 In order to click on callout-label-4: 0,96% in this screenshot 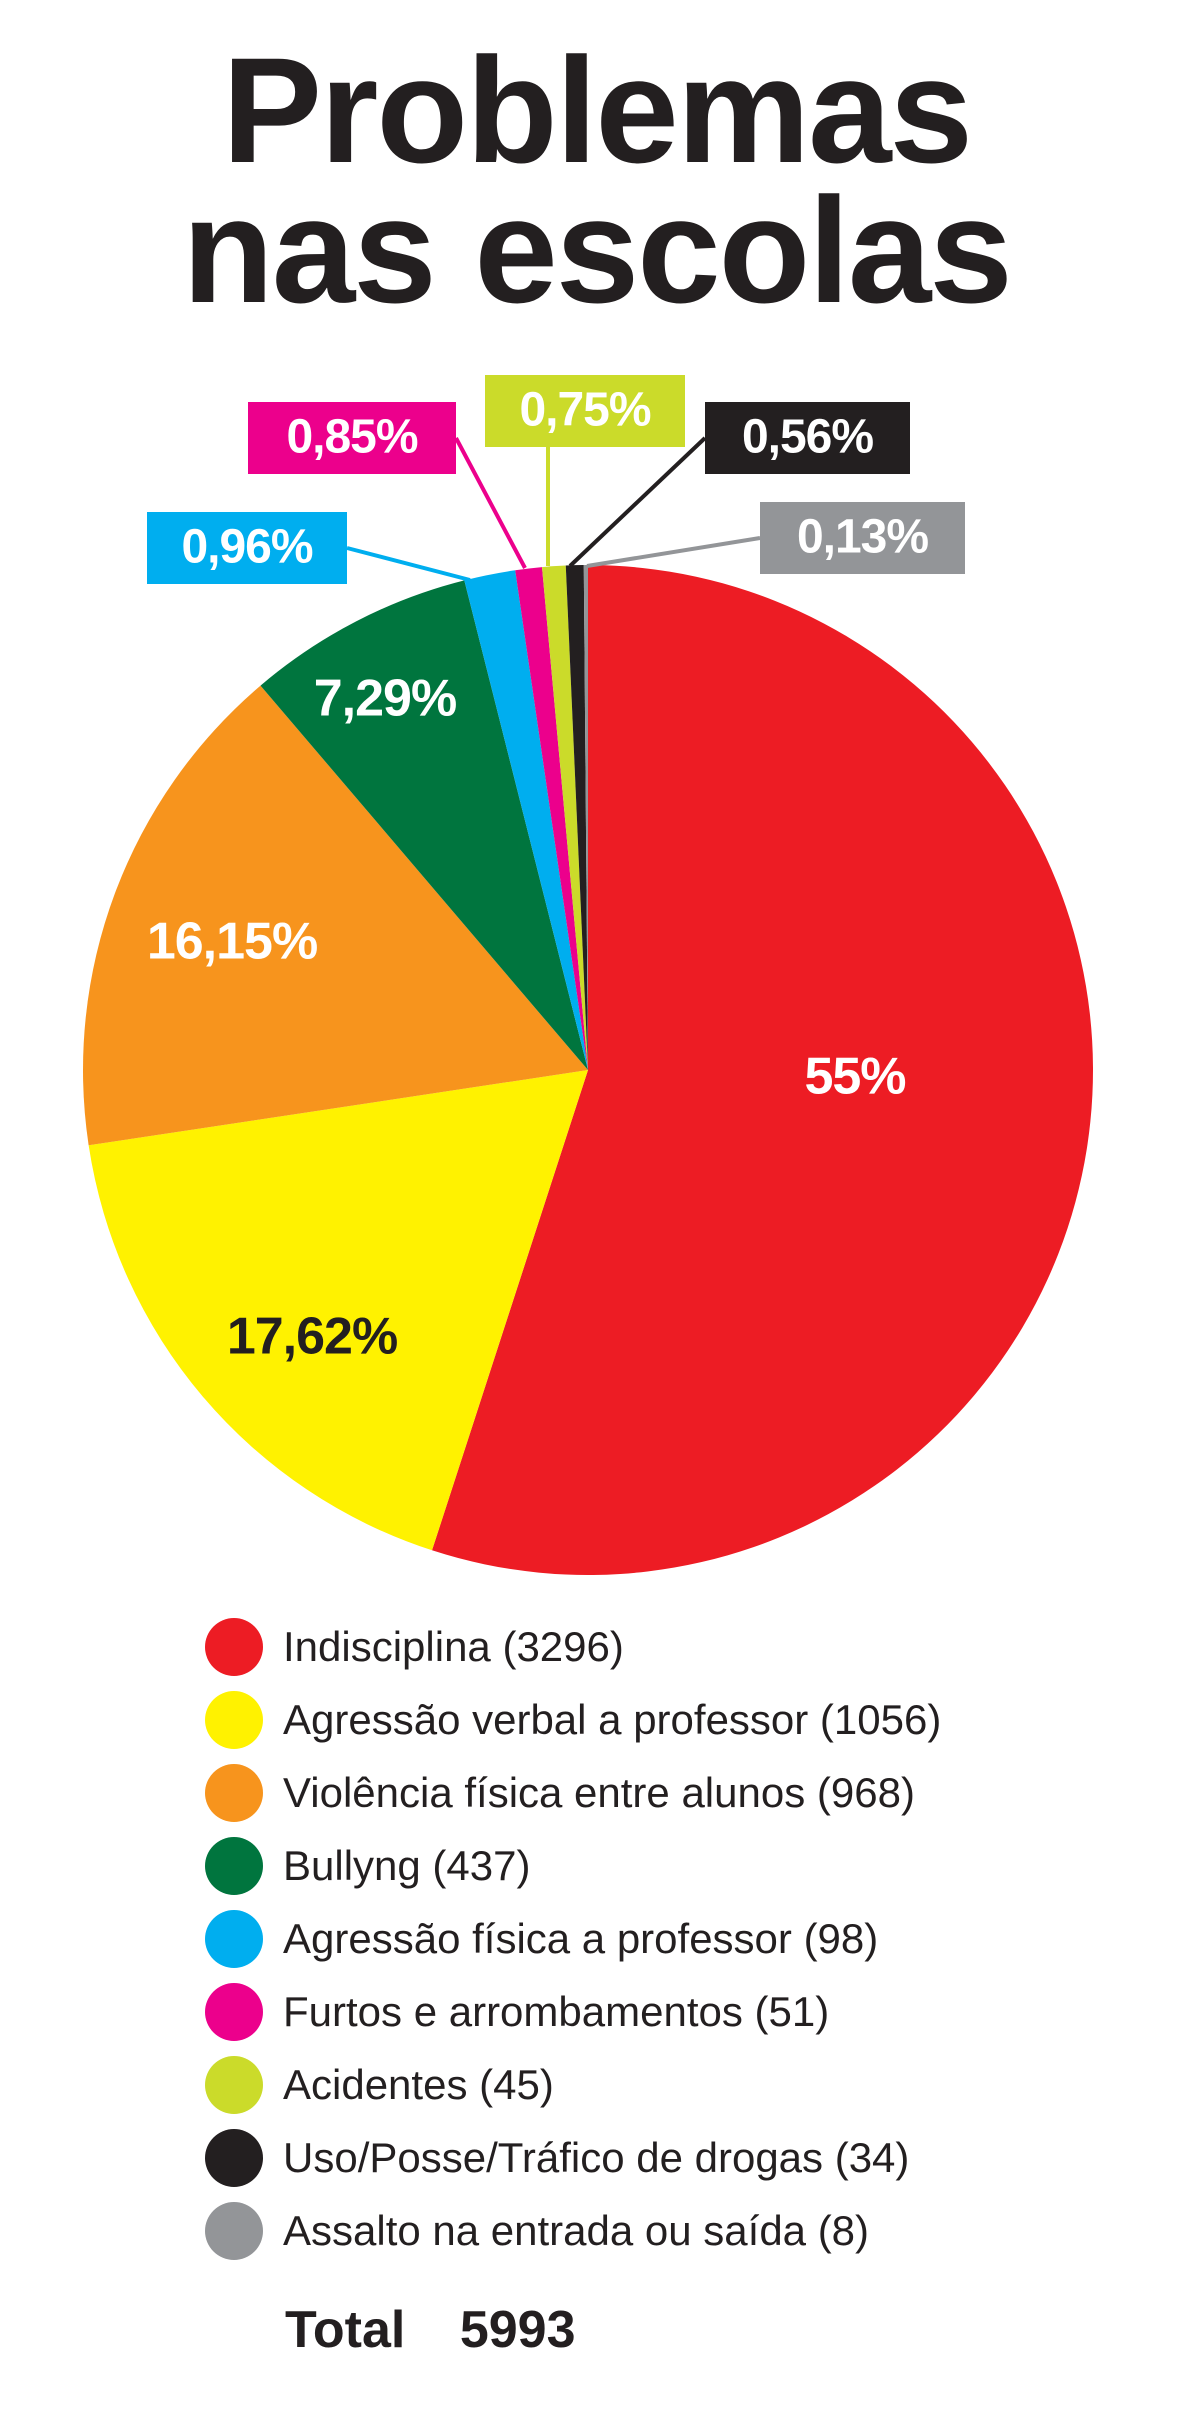, I will do `click(246, 547)`.